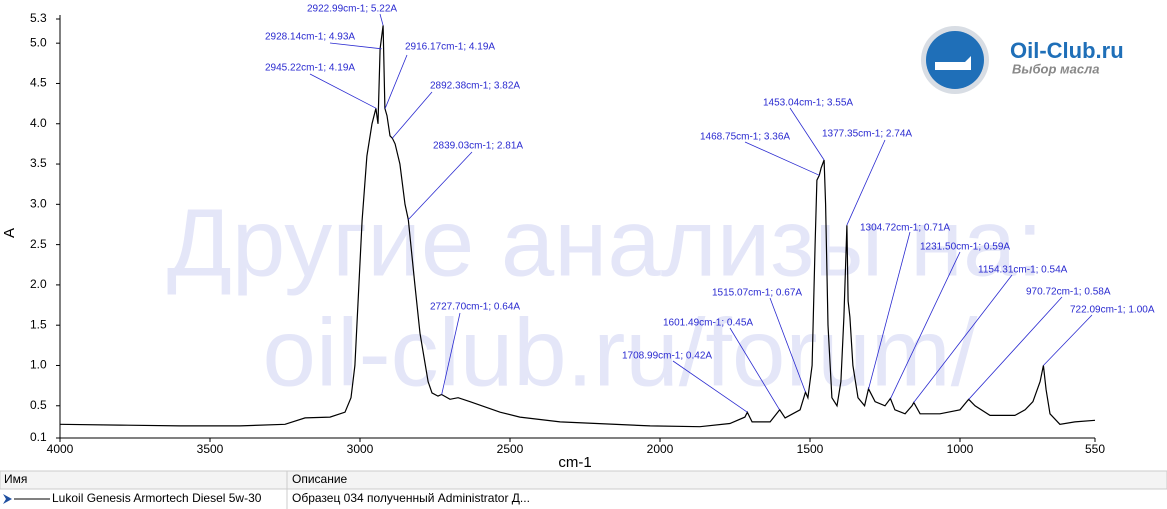  Describe the element at coordinates (9, 233) in the screenshot. I see `y-axis-label: A` at that location.